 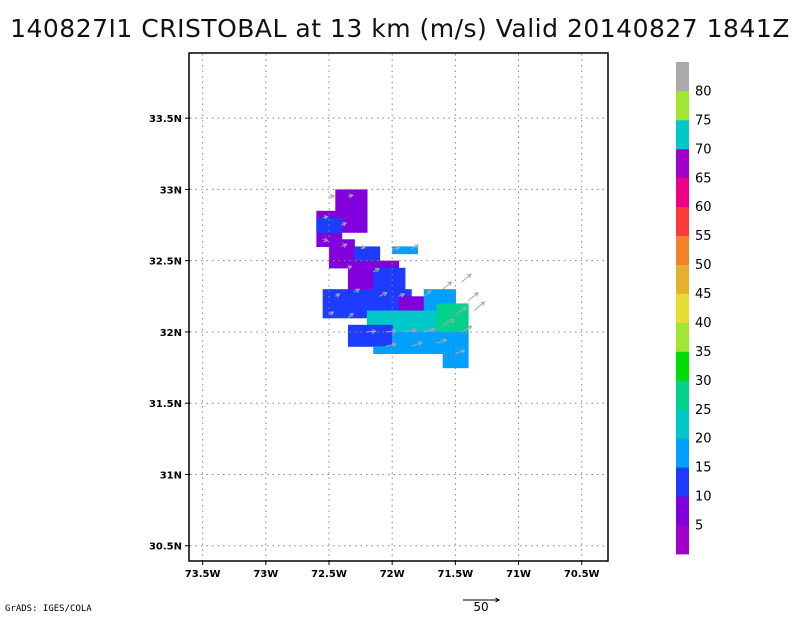 What do you see at coordinates (703, 149) in the screenshot?
I see `colorbar-label: 70` at bounding box center [703, 149].